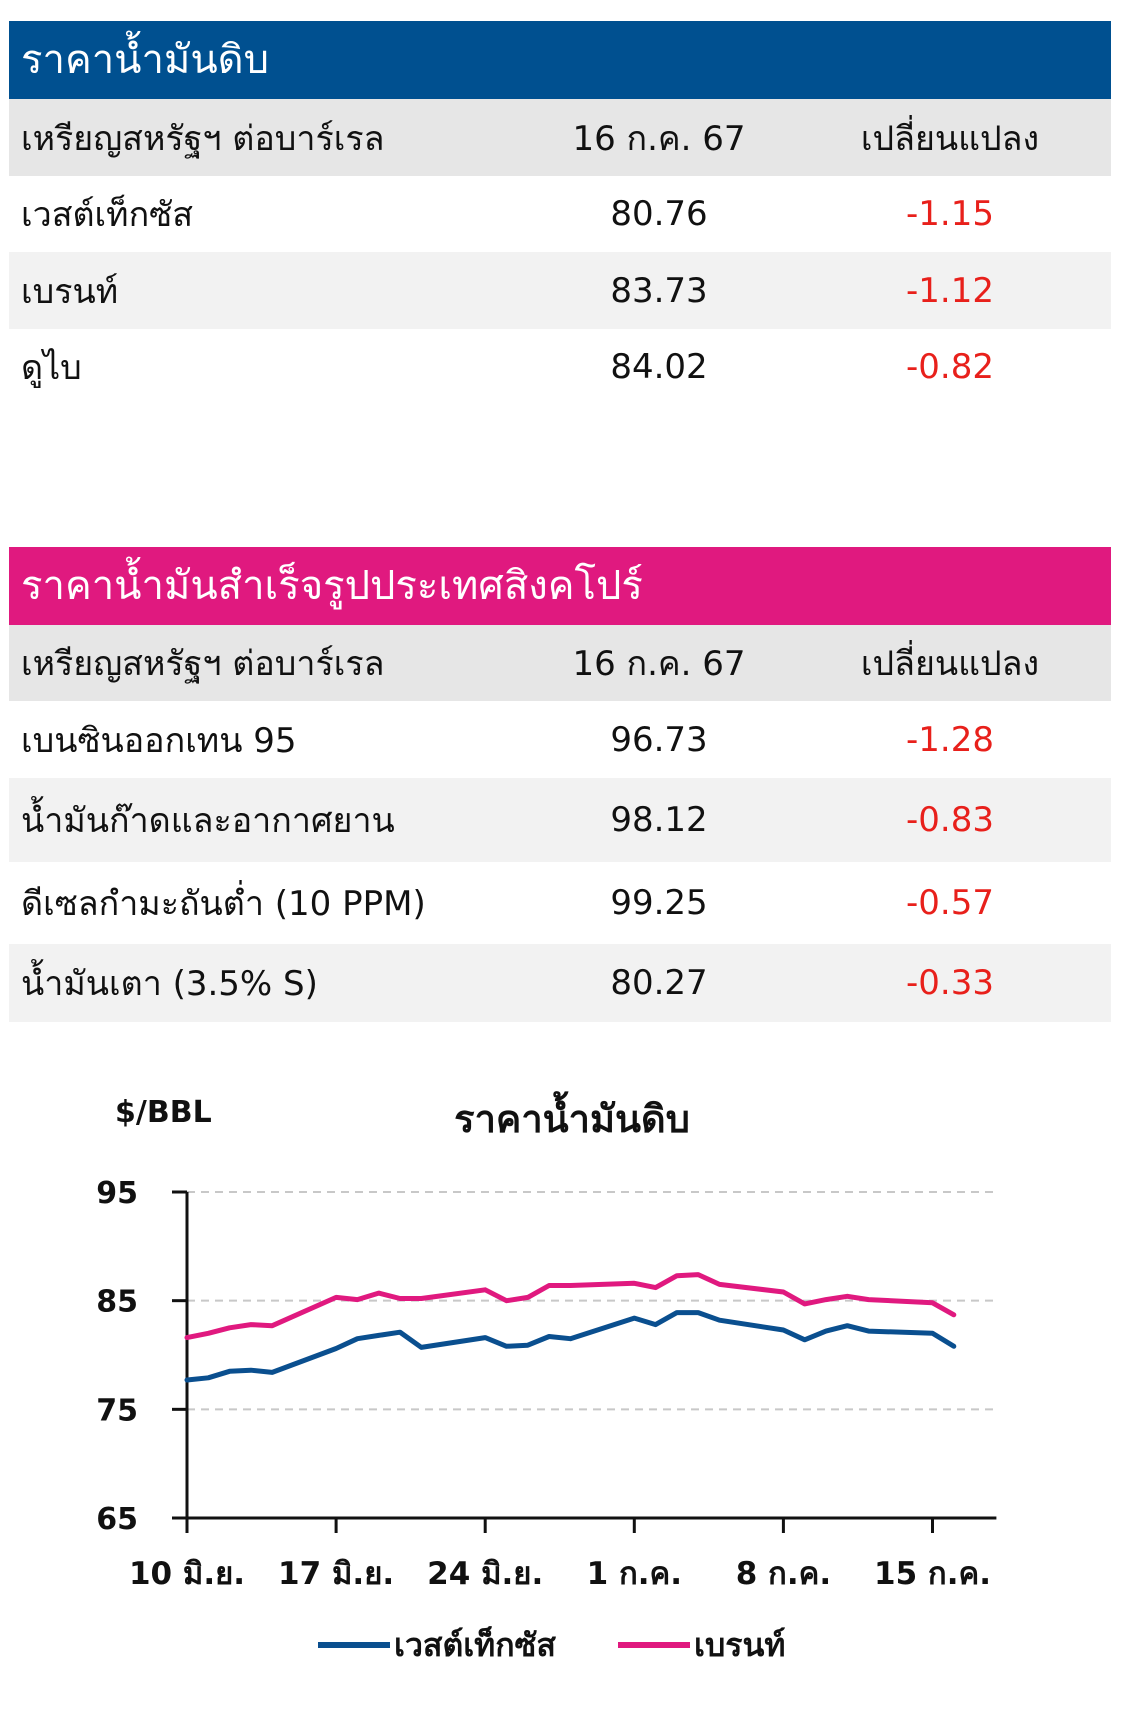 Image resolution: width=1121 pixels, height=1735 pixels. Describe the element at coordinates (187, 1574) in the screenshot. I see `x-tick-label: 10 มิ.ย.` at that location.